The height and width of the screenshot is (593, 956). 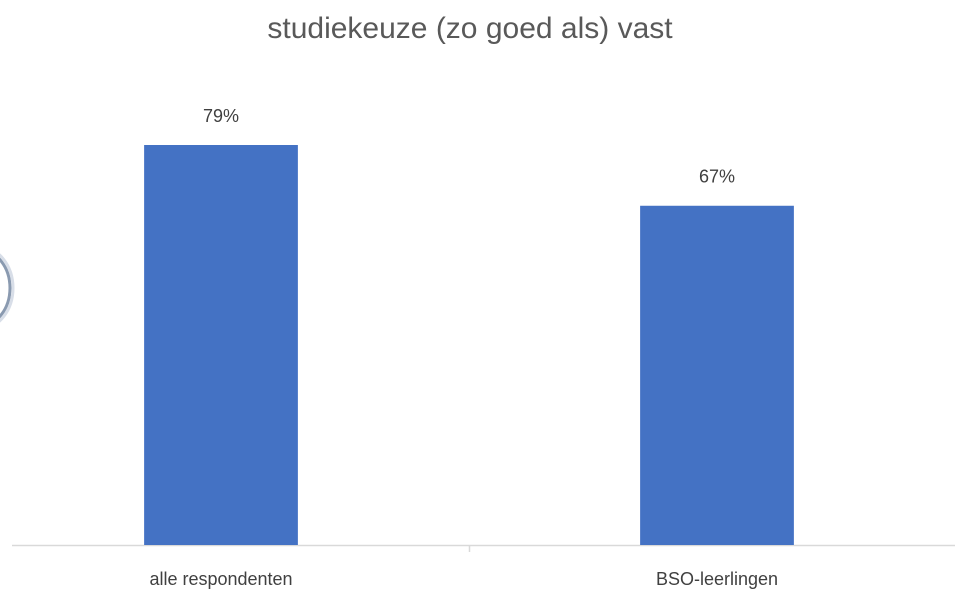 I want to click on edge-widget, so click(x=6, y=288).